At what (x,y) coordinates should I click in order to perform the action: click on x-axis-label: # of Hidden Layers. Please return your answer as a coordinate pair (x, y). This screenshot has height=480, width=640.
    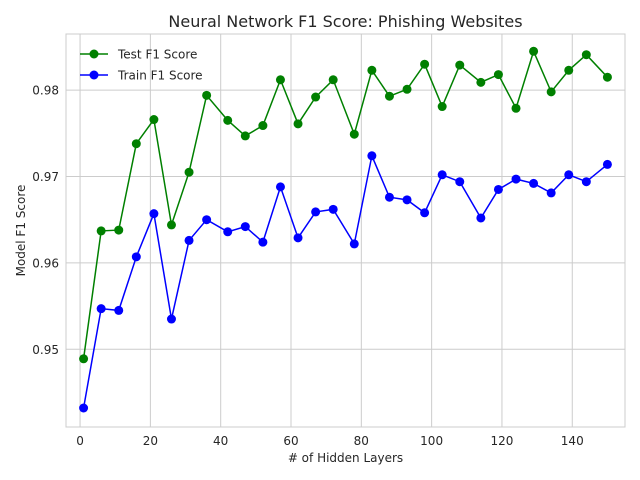
    Looking at the image, I should click on (345, 458).